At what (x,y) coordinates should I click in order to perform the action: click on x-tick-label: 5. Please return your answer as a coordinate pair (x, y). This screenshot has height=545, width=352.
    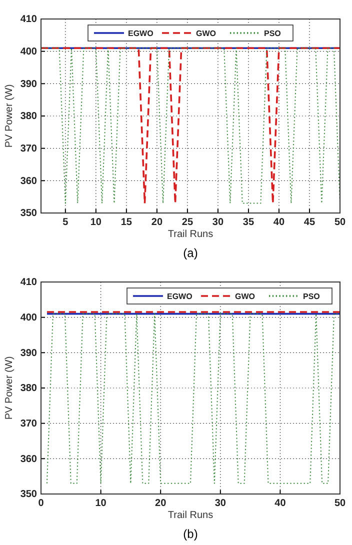
    Looking at the image, I should click on (65, 222).